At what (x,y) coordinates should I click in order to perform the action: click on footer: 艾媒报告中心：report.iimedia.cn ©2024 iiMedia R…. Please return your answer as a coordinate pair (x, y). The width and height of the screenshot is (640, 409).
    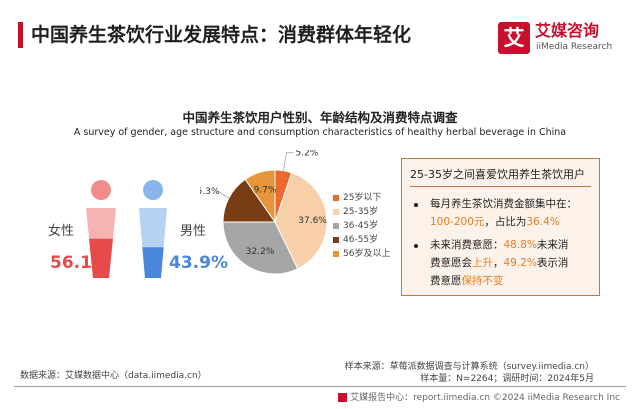
    Looking at the image, I should click on (479, 396).